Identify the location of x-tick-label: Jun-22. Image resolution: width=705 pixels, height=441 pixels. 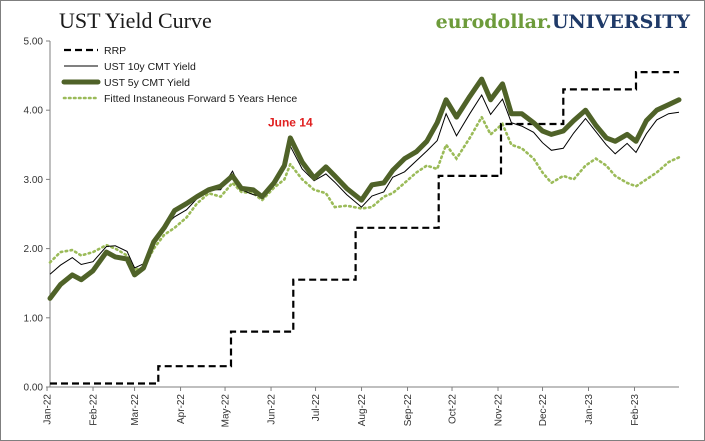
(272, 409).